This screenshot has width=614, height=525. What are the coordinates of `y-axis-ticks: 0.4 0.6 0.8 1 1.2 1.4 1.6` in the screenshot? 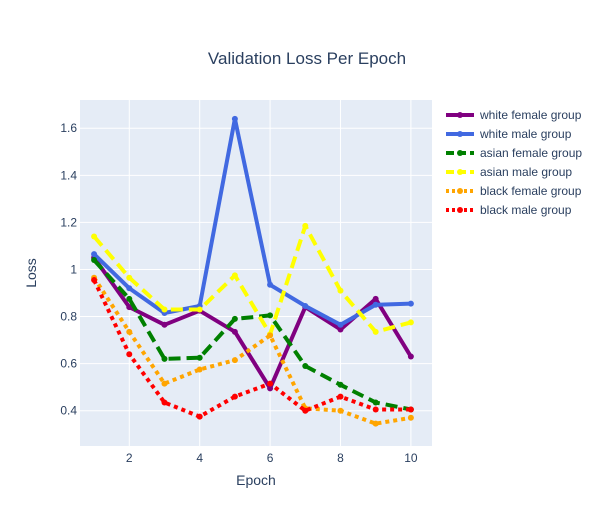 It's located at (68, 269).